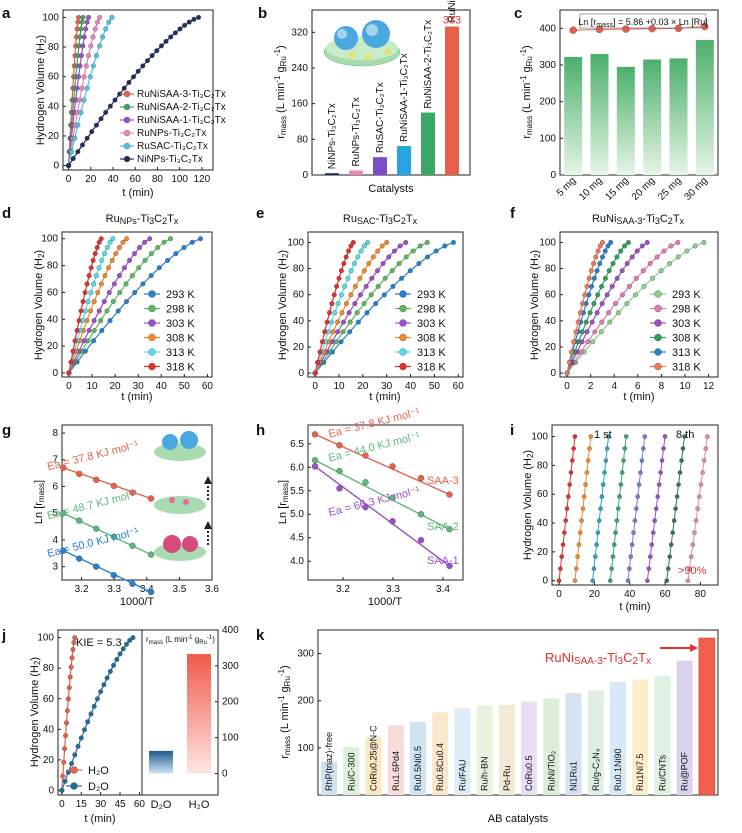 Image resolution: width=742 pixels, height=833 pixels. I want to click on x-tick-label: 40, so click(630, 594).